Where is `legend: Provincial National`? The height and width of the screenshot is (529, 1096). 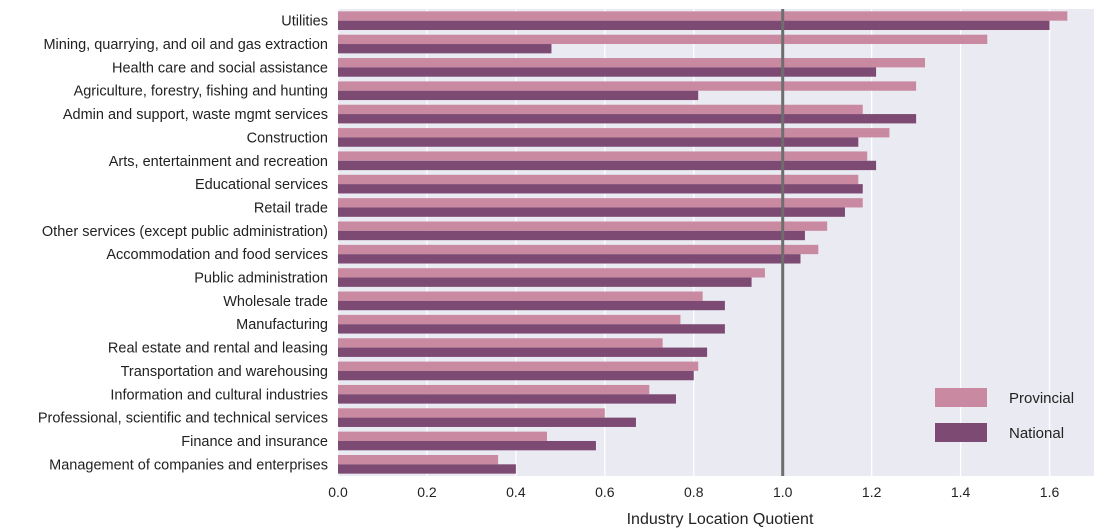 legend: Provincial National is located at coordinates (1004, 415).